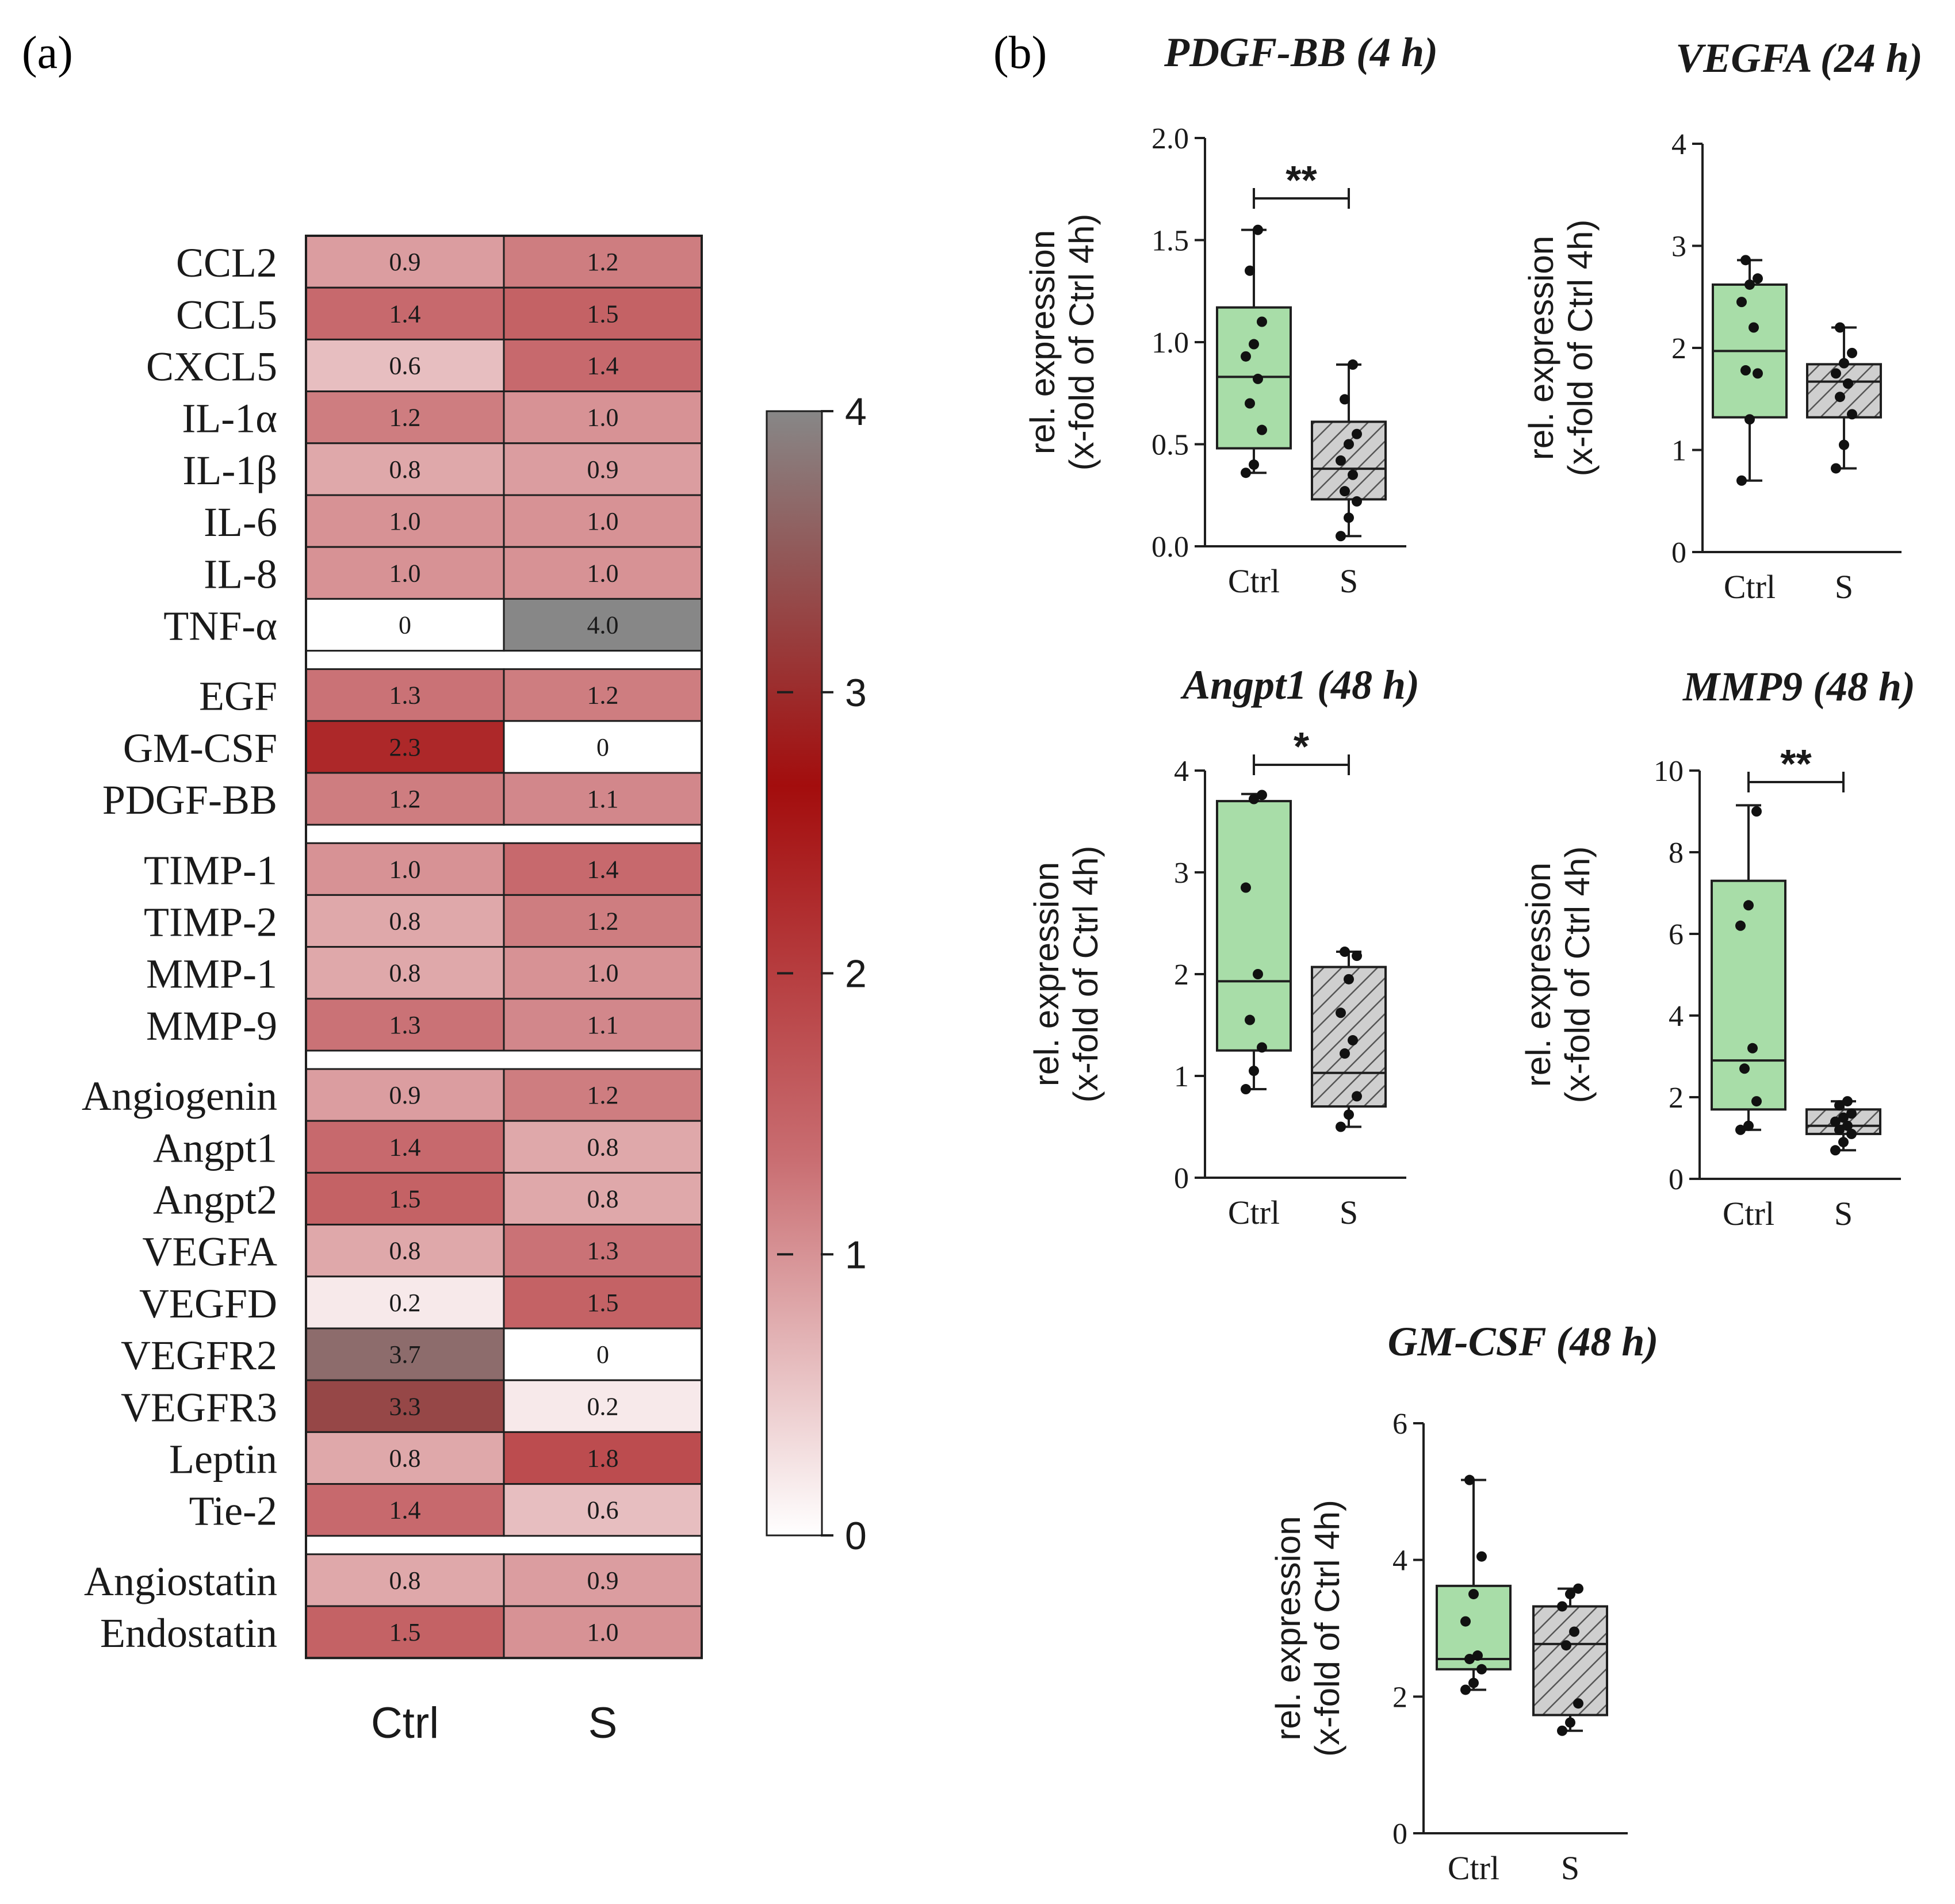  What do you see at coordinates (603, 314) in the screenshot?
I see `heatmap-cell-value: 1.5` at bounding box center [603, 314].